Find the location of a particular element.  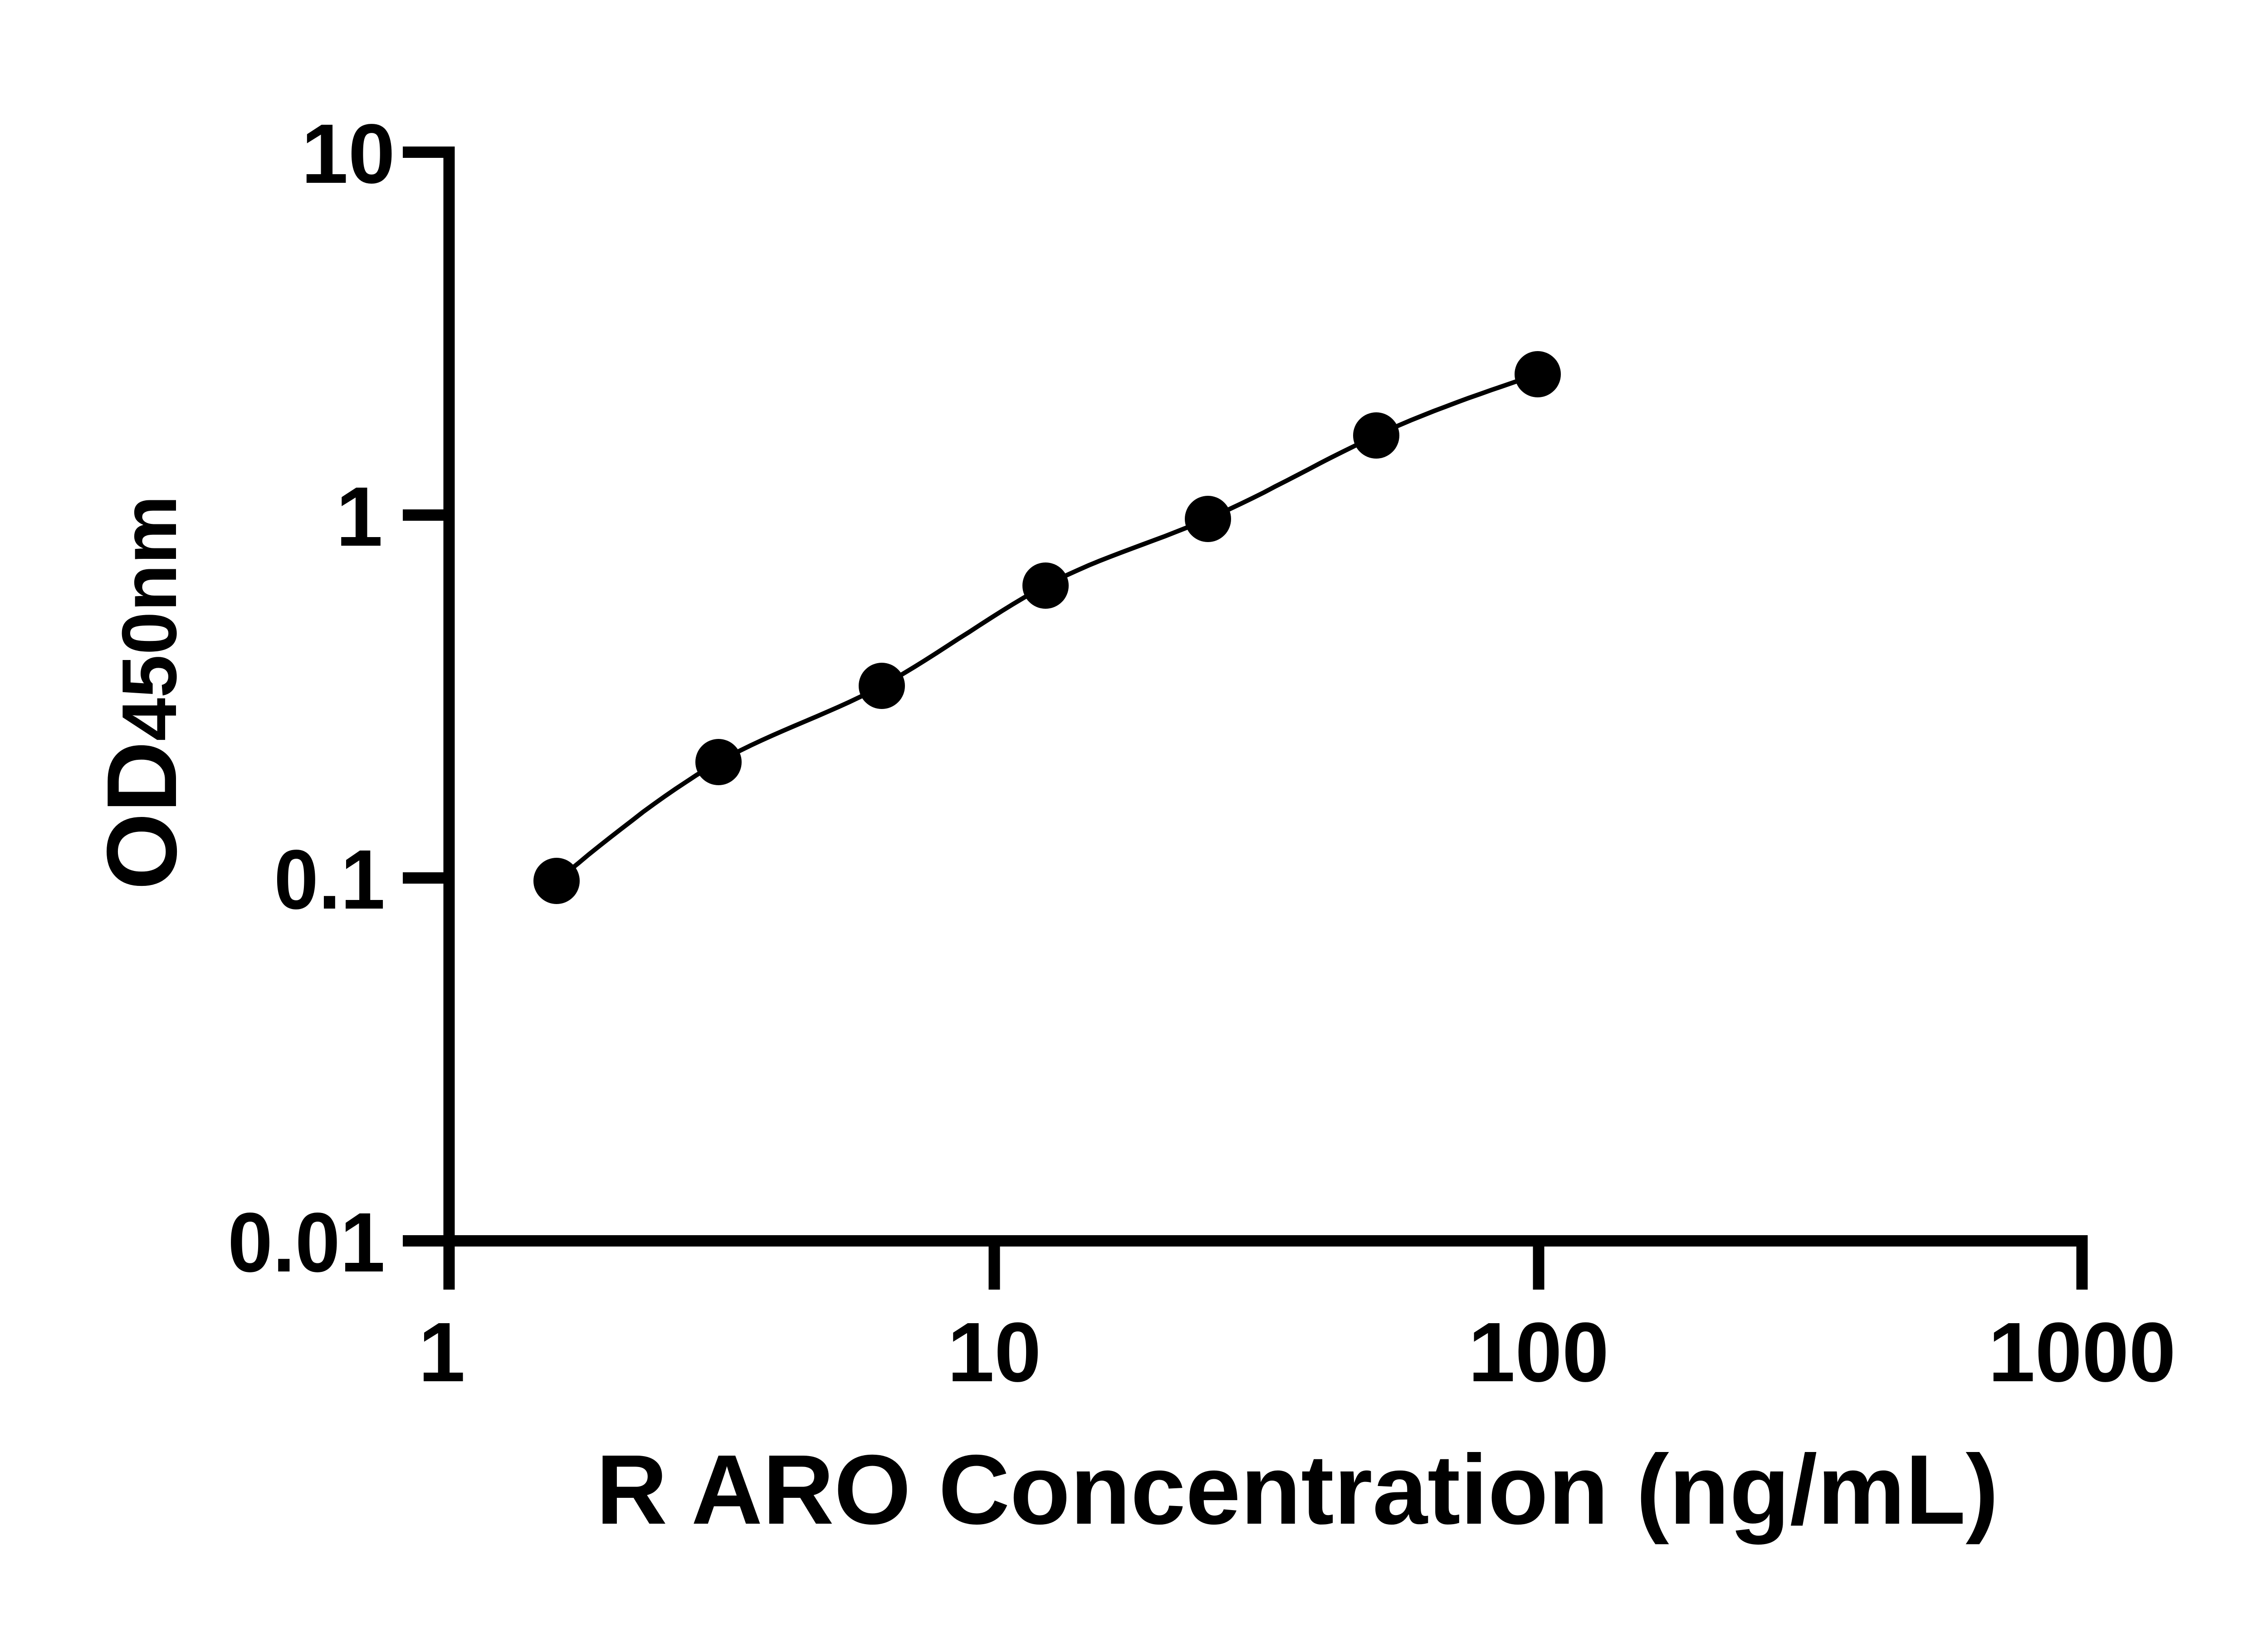

svg-text: 0.1 is located at coordinates (330, 880).